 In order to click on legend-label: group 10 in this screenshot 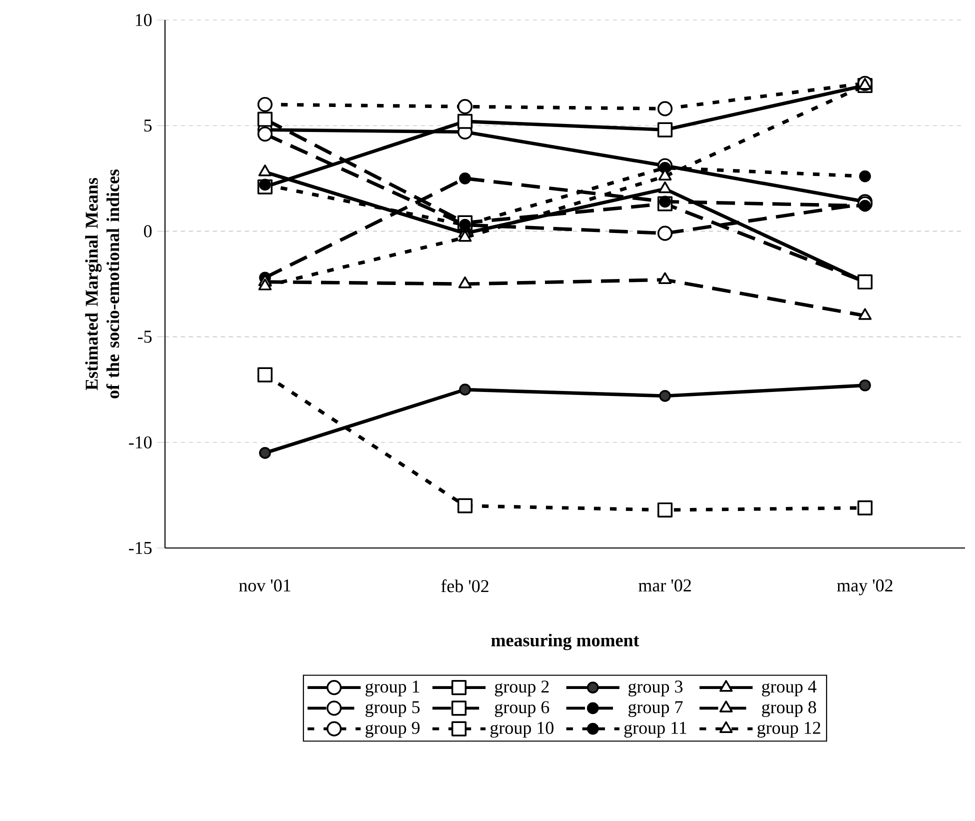, I will do `click(522, 730)`.